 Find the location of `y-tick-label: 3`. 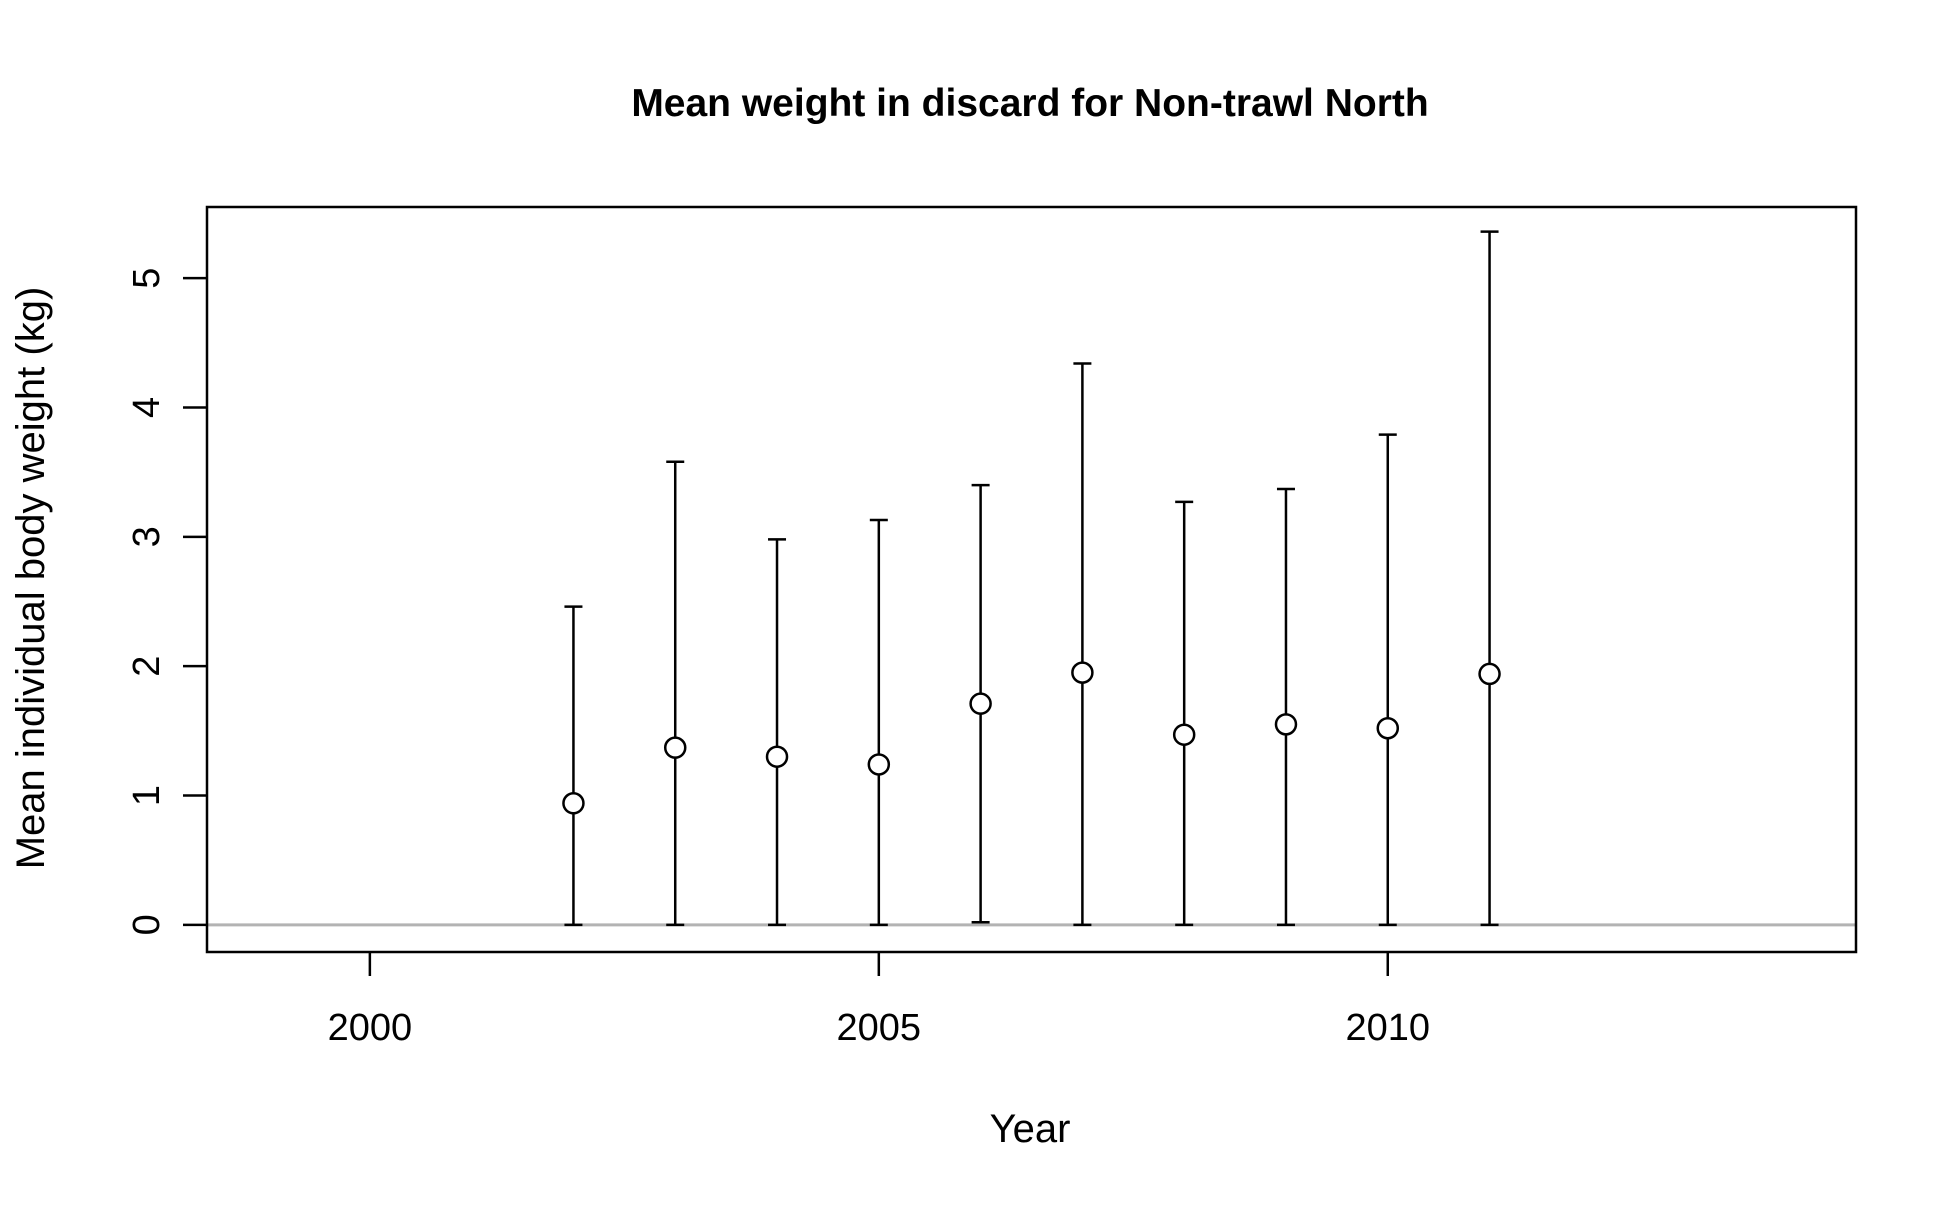

y-tick-label: 3 is located at coordinates (147, 536).